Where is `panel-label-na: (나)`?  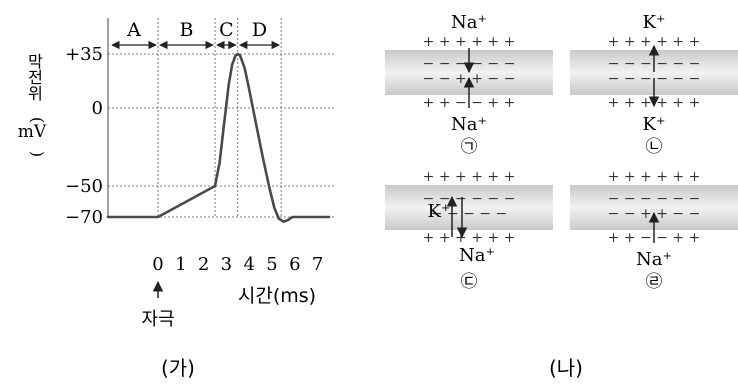
panel-label-na: (나) is located at coordinates (566, 368).